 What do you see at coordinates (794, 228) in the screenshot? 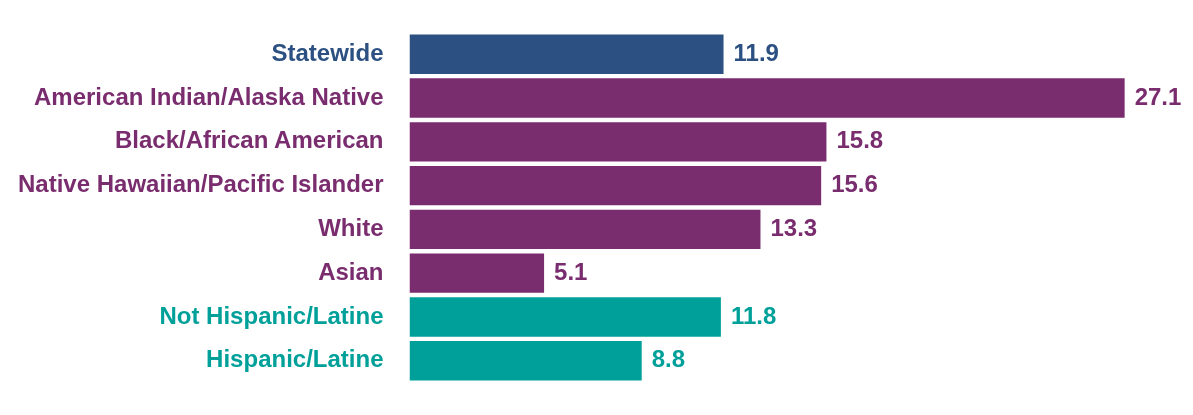
I see `data-label: 13.3` at bounding box center [794, 228].